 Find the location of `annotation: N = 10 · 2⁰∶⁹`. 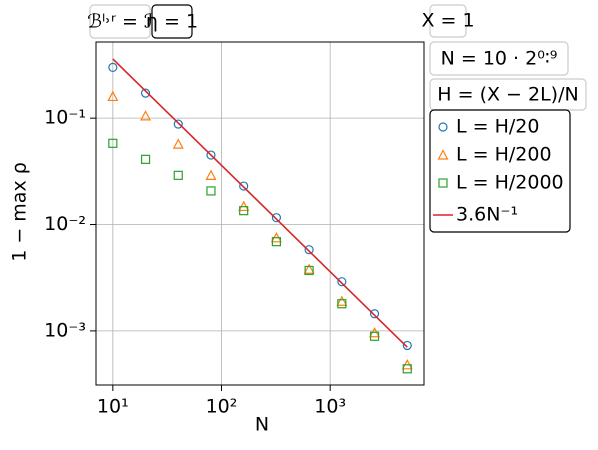

annotation: N = 10 · 2⁰∶⁹ is located at coordinates (499, 59).